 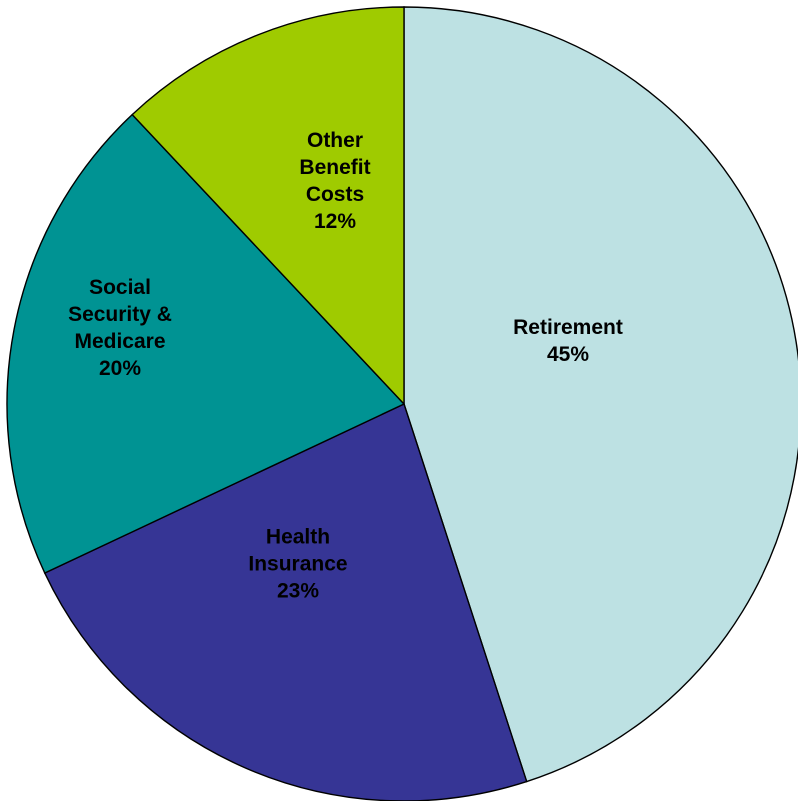 I want to click on pie-slice-label-line: Insurance, so click(x=297, y=564).